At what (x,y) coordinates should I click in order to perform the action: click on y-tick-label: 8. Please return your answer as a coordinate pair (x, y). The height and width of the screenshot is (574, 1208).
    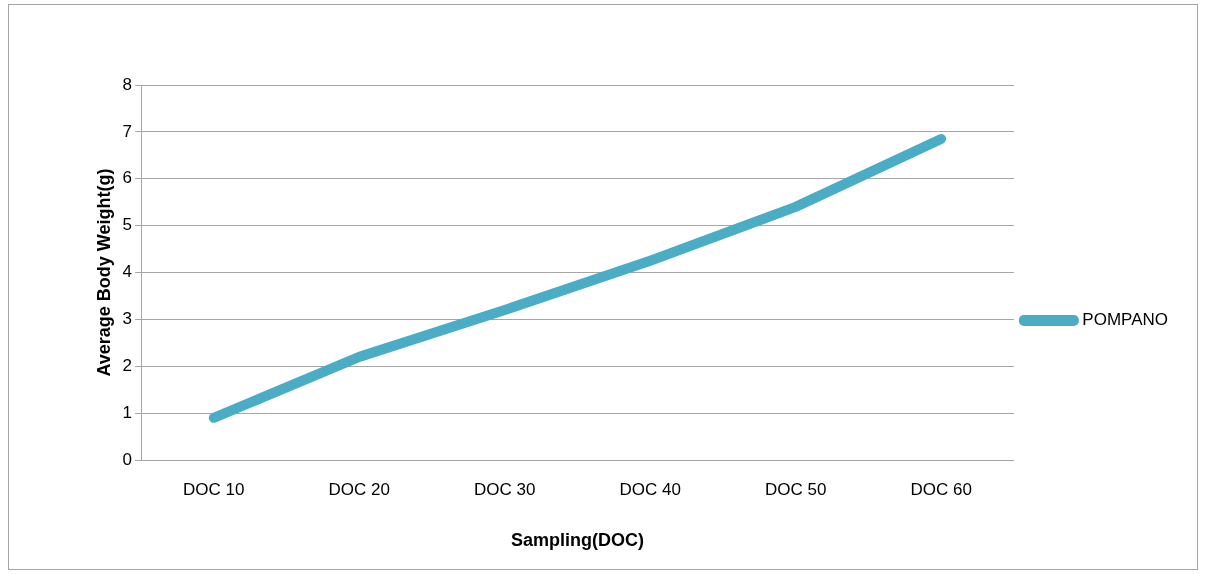
    Looking at the image, I should click on (127, 84).